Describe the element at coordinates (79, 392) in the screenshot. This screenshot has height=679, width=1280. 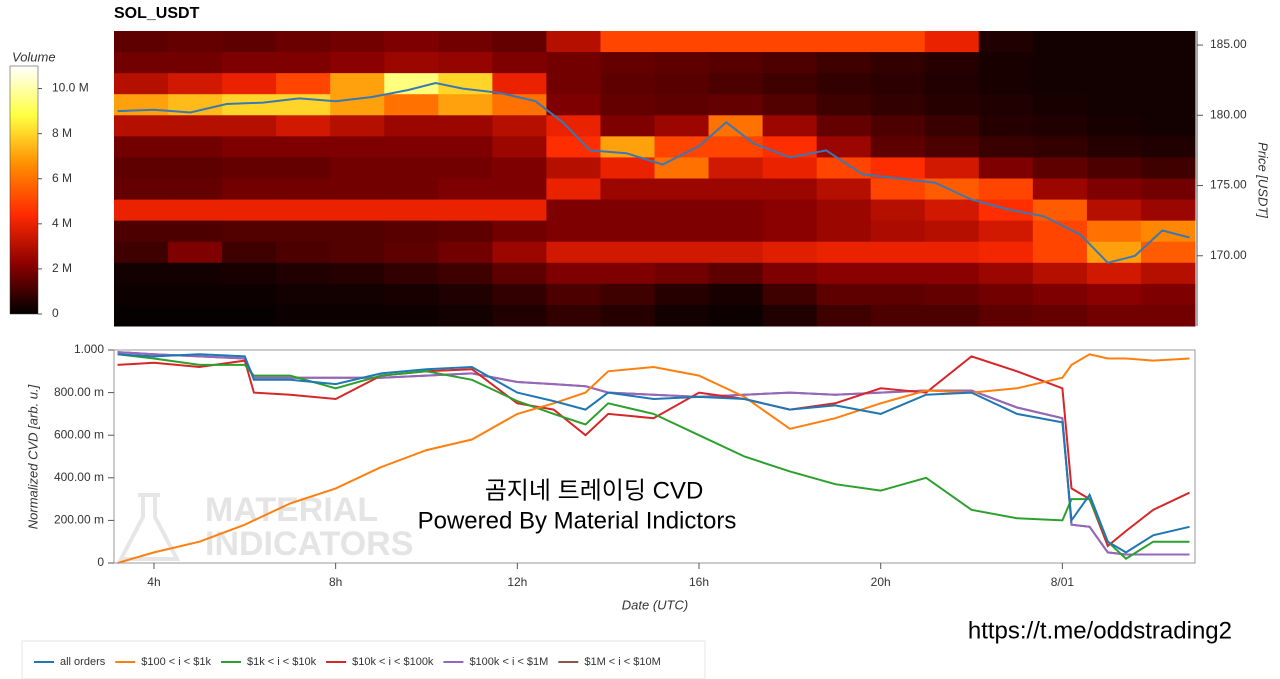
I see `y-tick-label: 800.00 m` at that location.